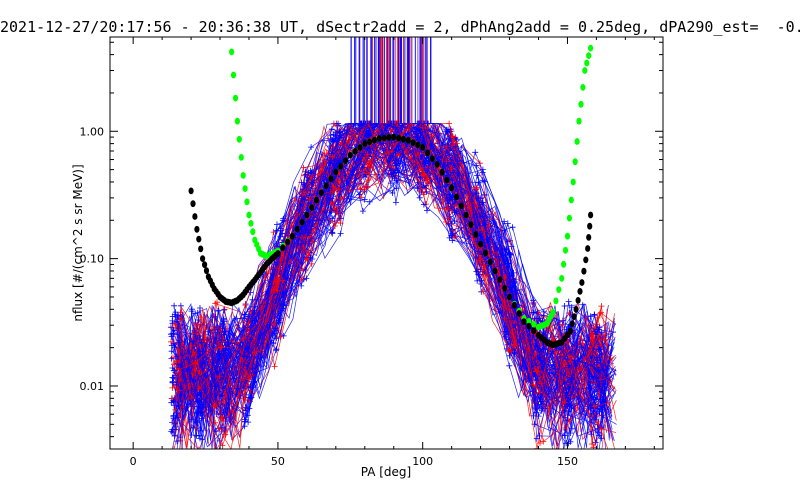 The height and width of the screenshot is (500, 800). Describe the element at coordinates (92, 386) in the screenshot. I see `y-tick-label: 0.01` at that location.